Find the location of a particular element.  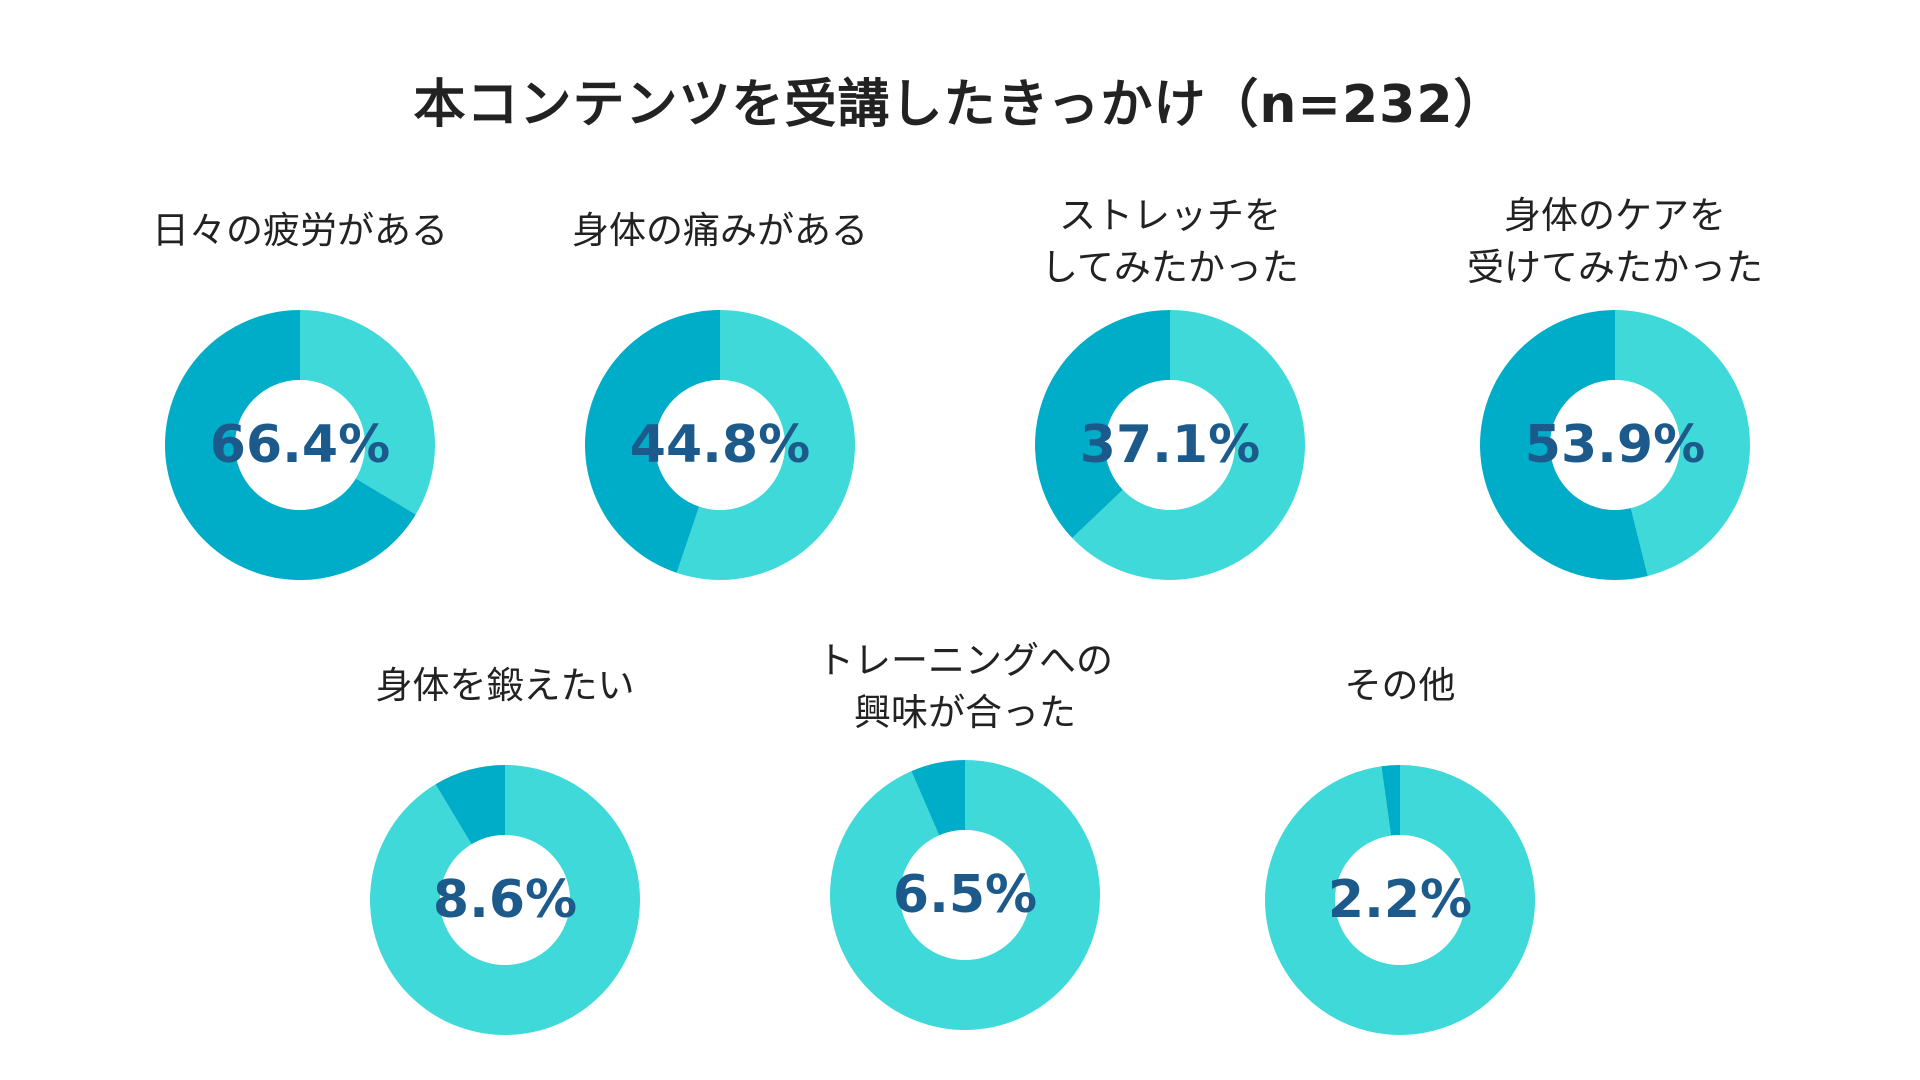

donut-label-line: 身体を鍛えたい is located at coordinates (505, 685).